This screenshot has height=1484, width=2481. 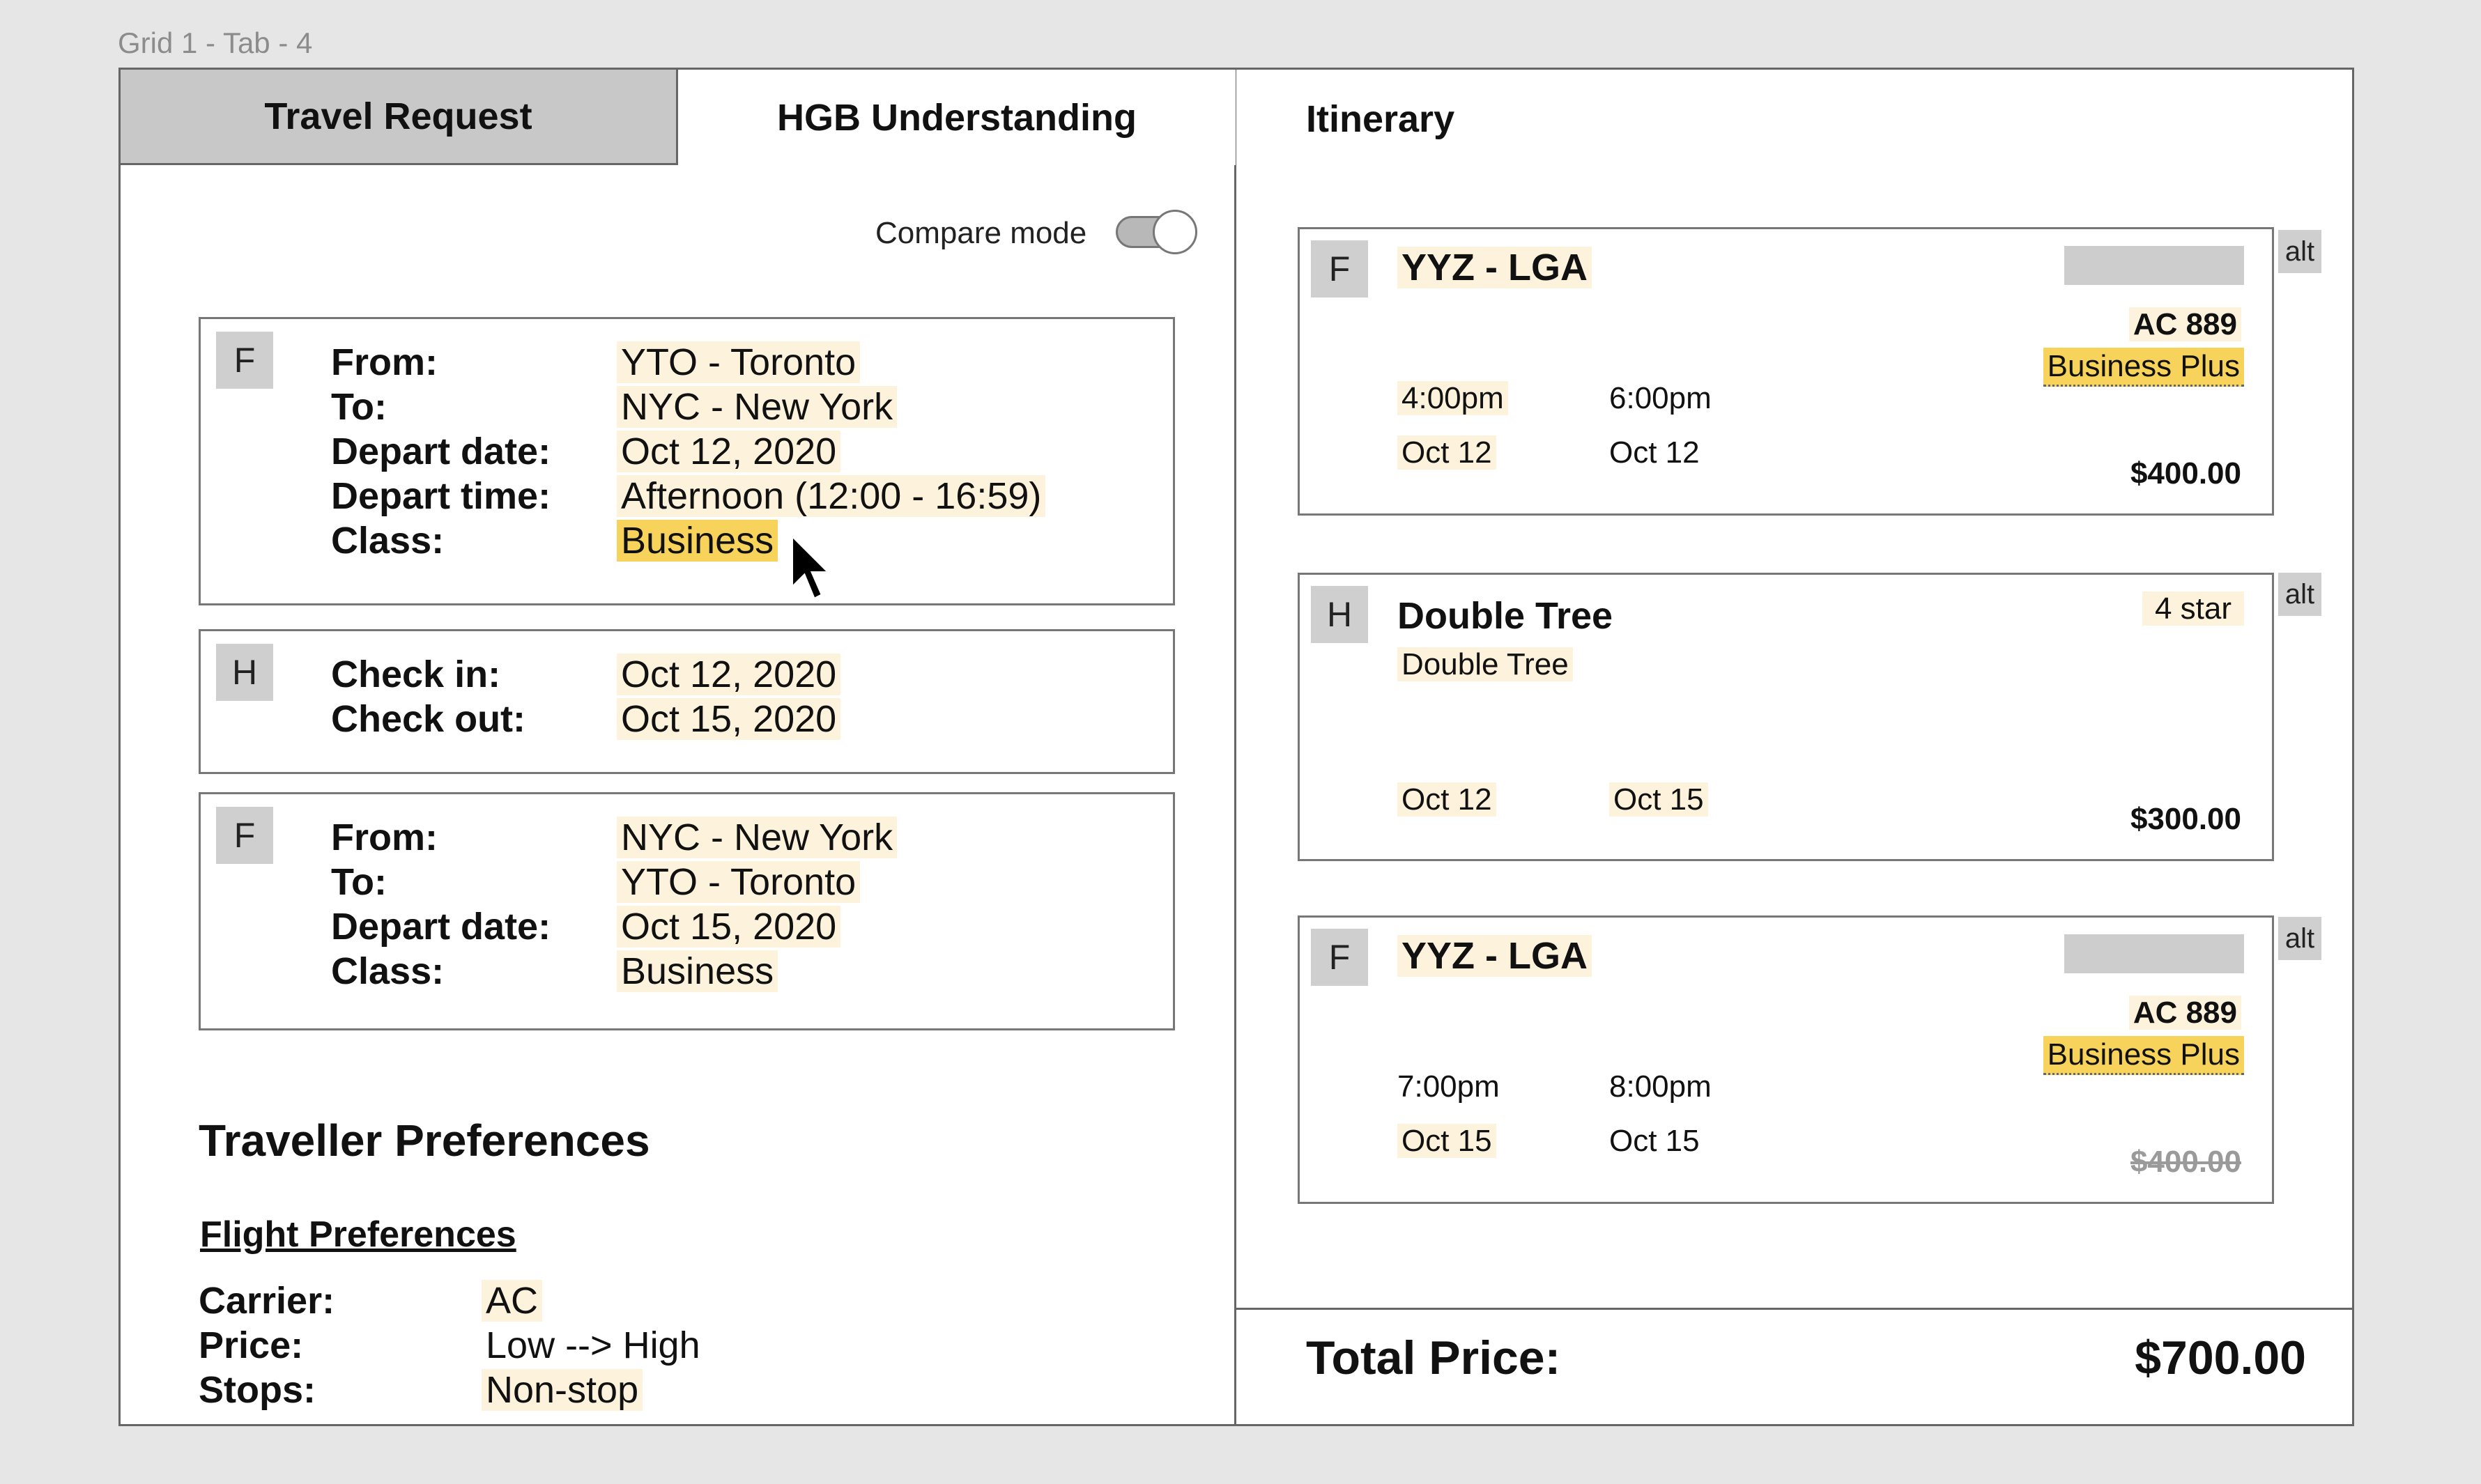 What do you see at coordinates (2185, 819) in the screenshot?
I see `price: $300.00` at bounding box center [2185, 819].